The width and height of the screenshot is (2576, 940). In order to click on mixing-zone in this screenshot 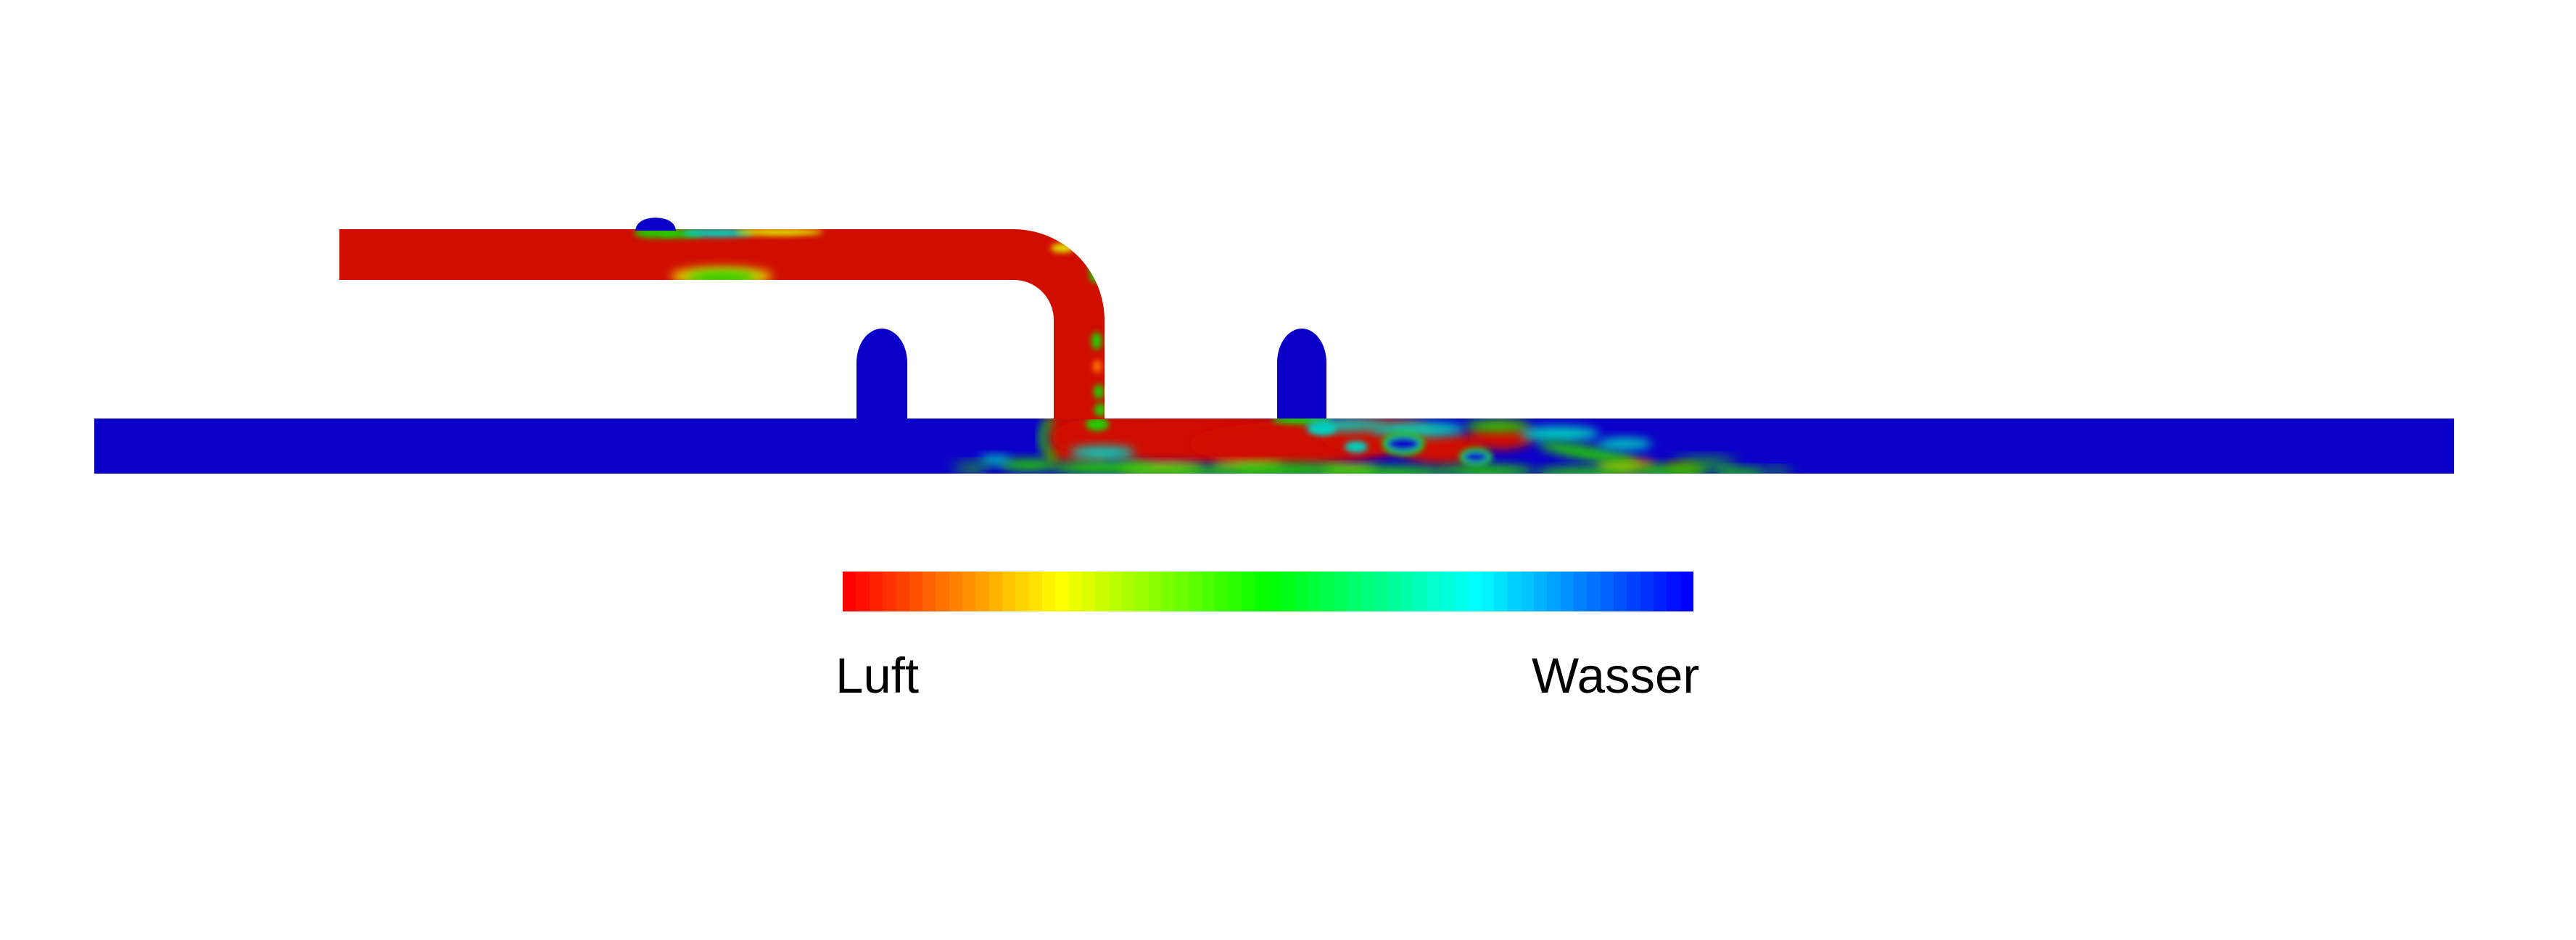, I will do `click(1372, 446)`.